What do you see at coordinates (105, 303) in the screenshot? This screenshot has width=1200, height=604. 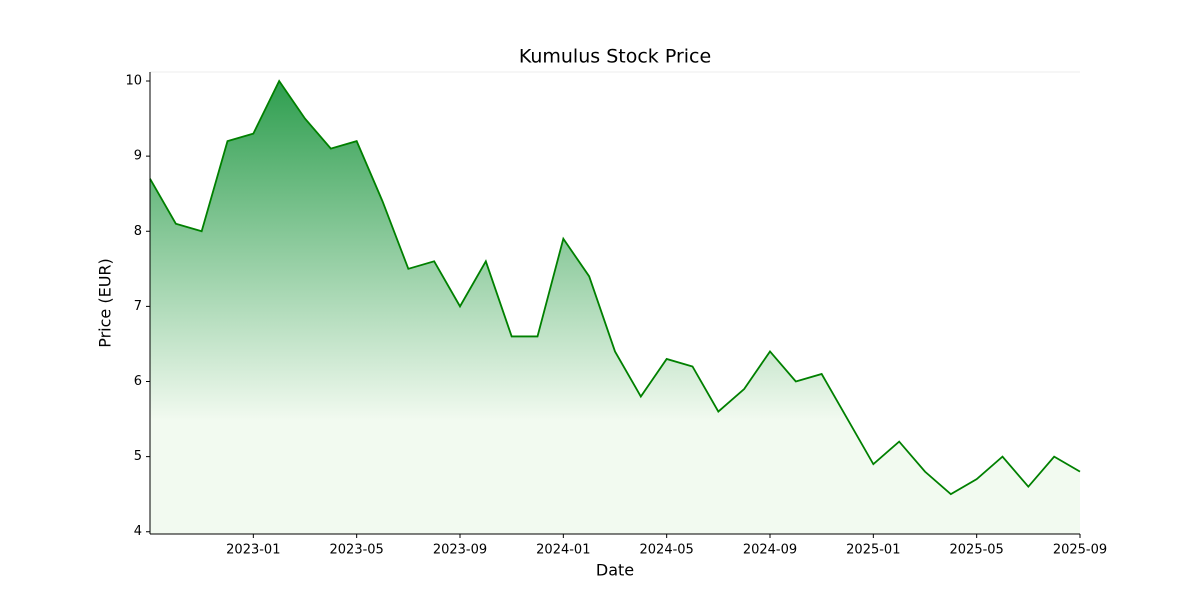 I see `y-axis-label: Price (EUR)` at bounding box center [105, 303].